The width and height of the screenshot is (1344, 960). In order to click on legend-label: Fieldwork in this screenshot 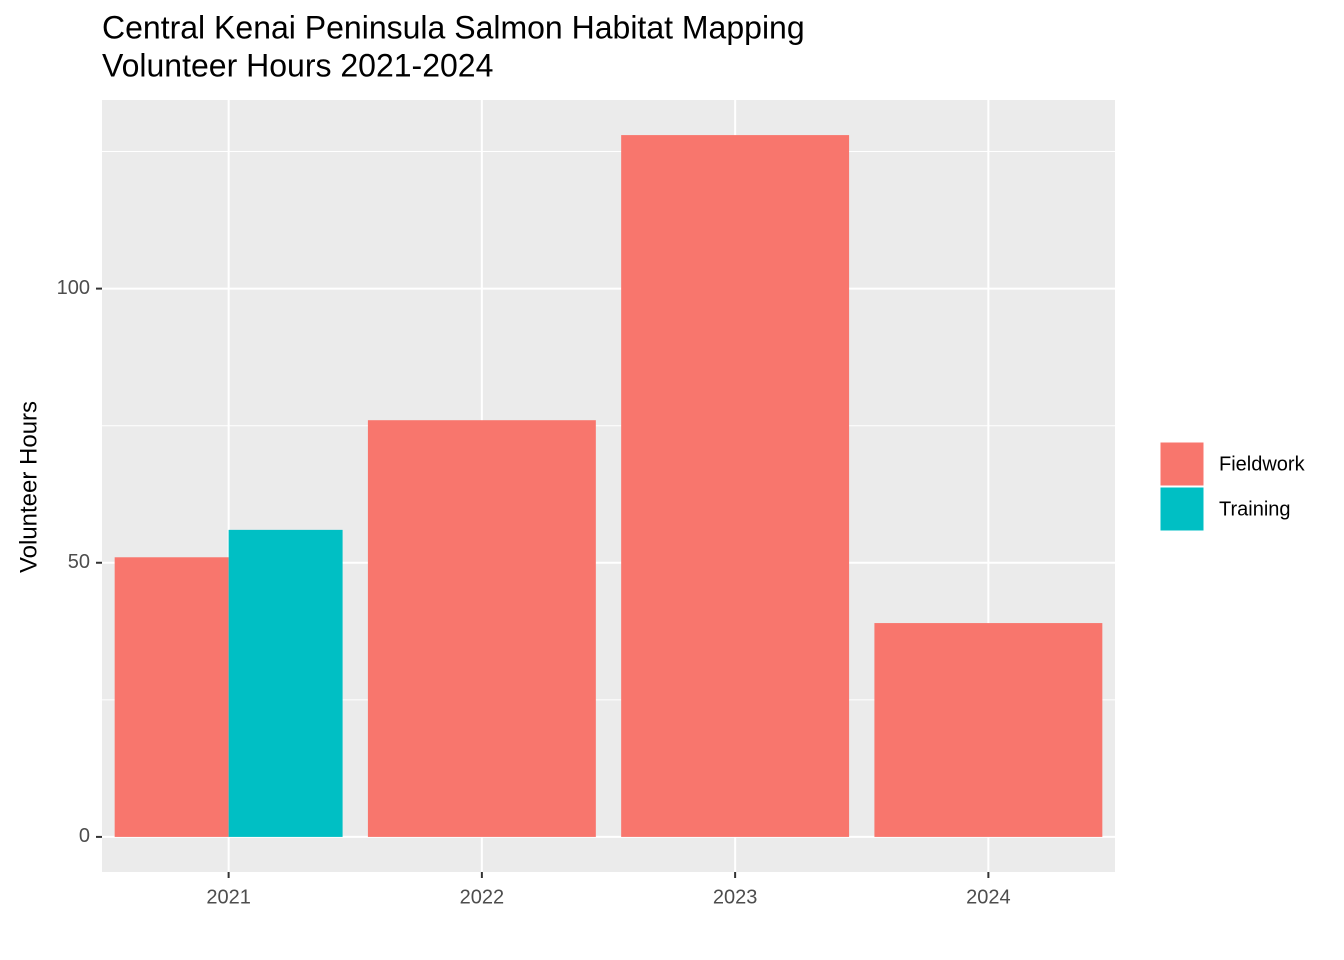, I will do `click(1262, 464)`.